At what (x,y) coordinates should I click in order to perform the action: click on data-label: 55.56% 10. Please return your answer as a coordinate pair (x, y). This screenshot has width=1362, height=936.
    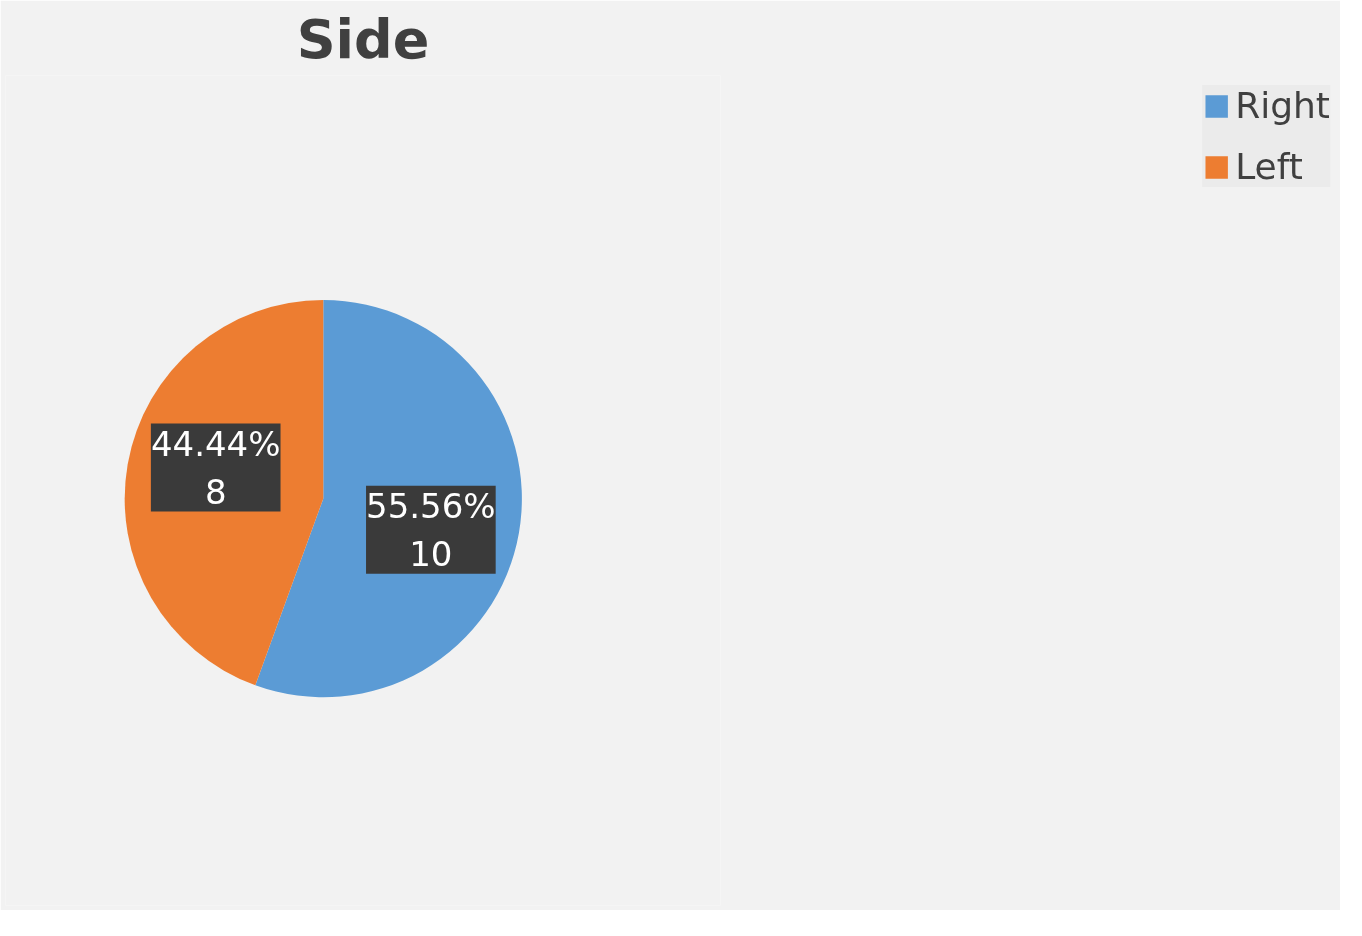
    Looking at the image, I should click on (431, 529).